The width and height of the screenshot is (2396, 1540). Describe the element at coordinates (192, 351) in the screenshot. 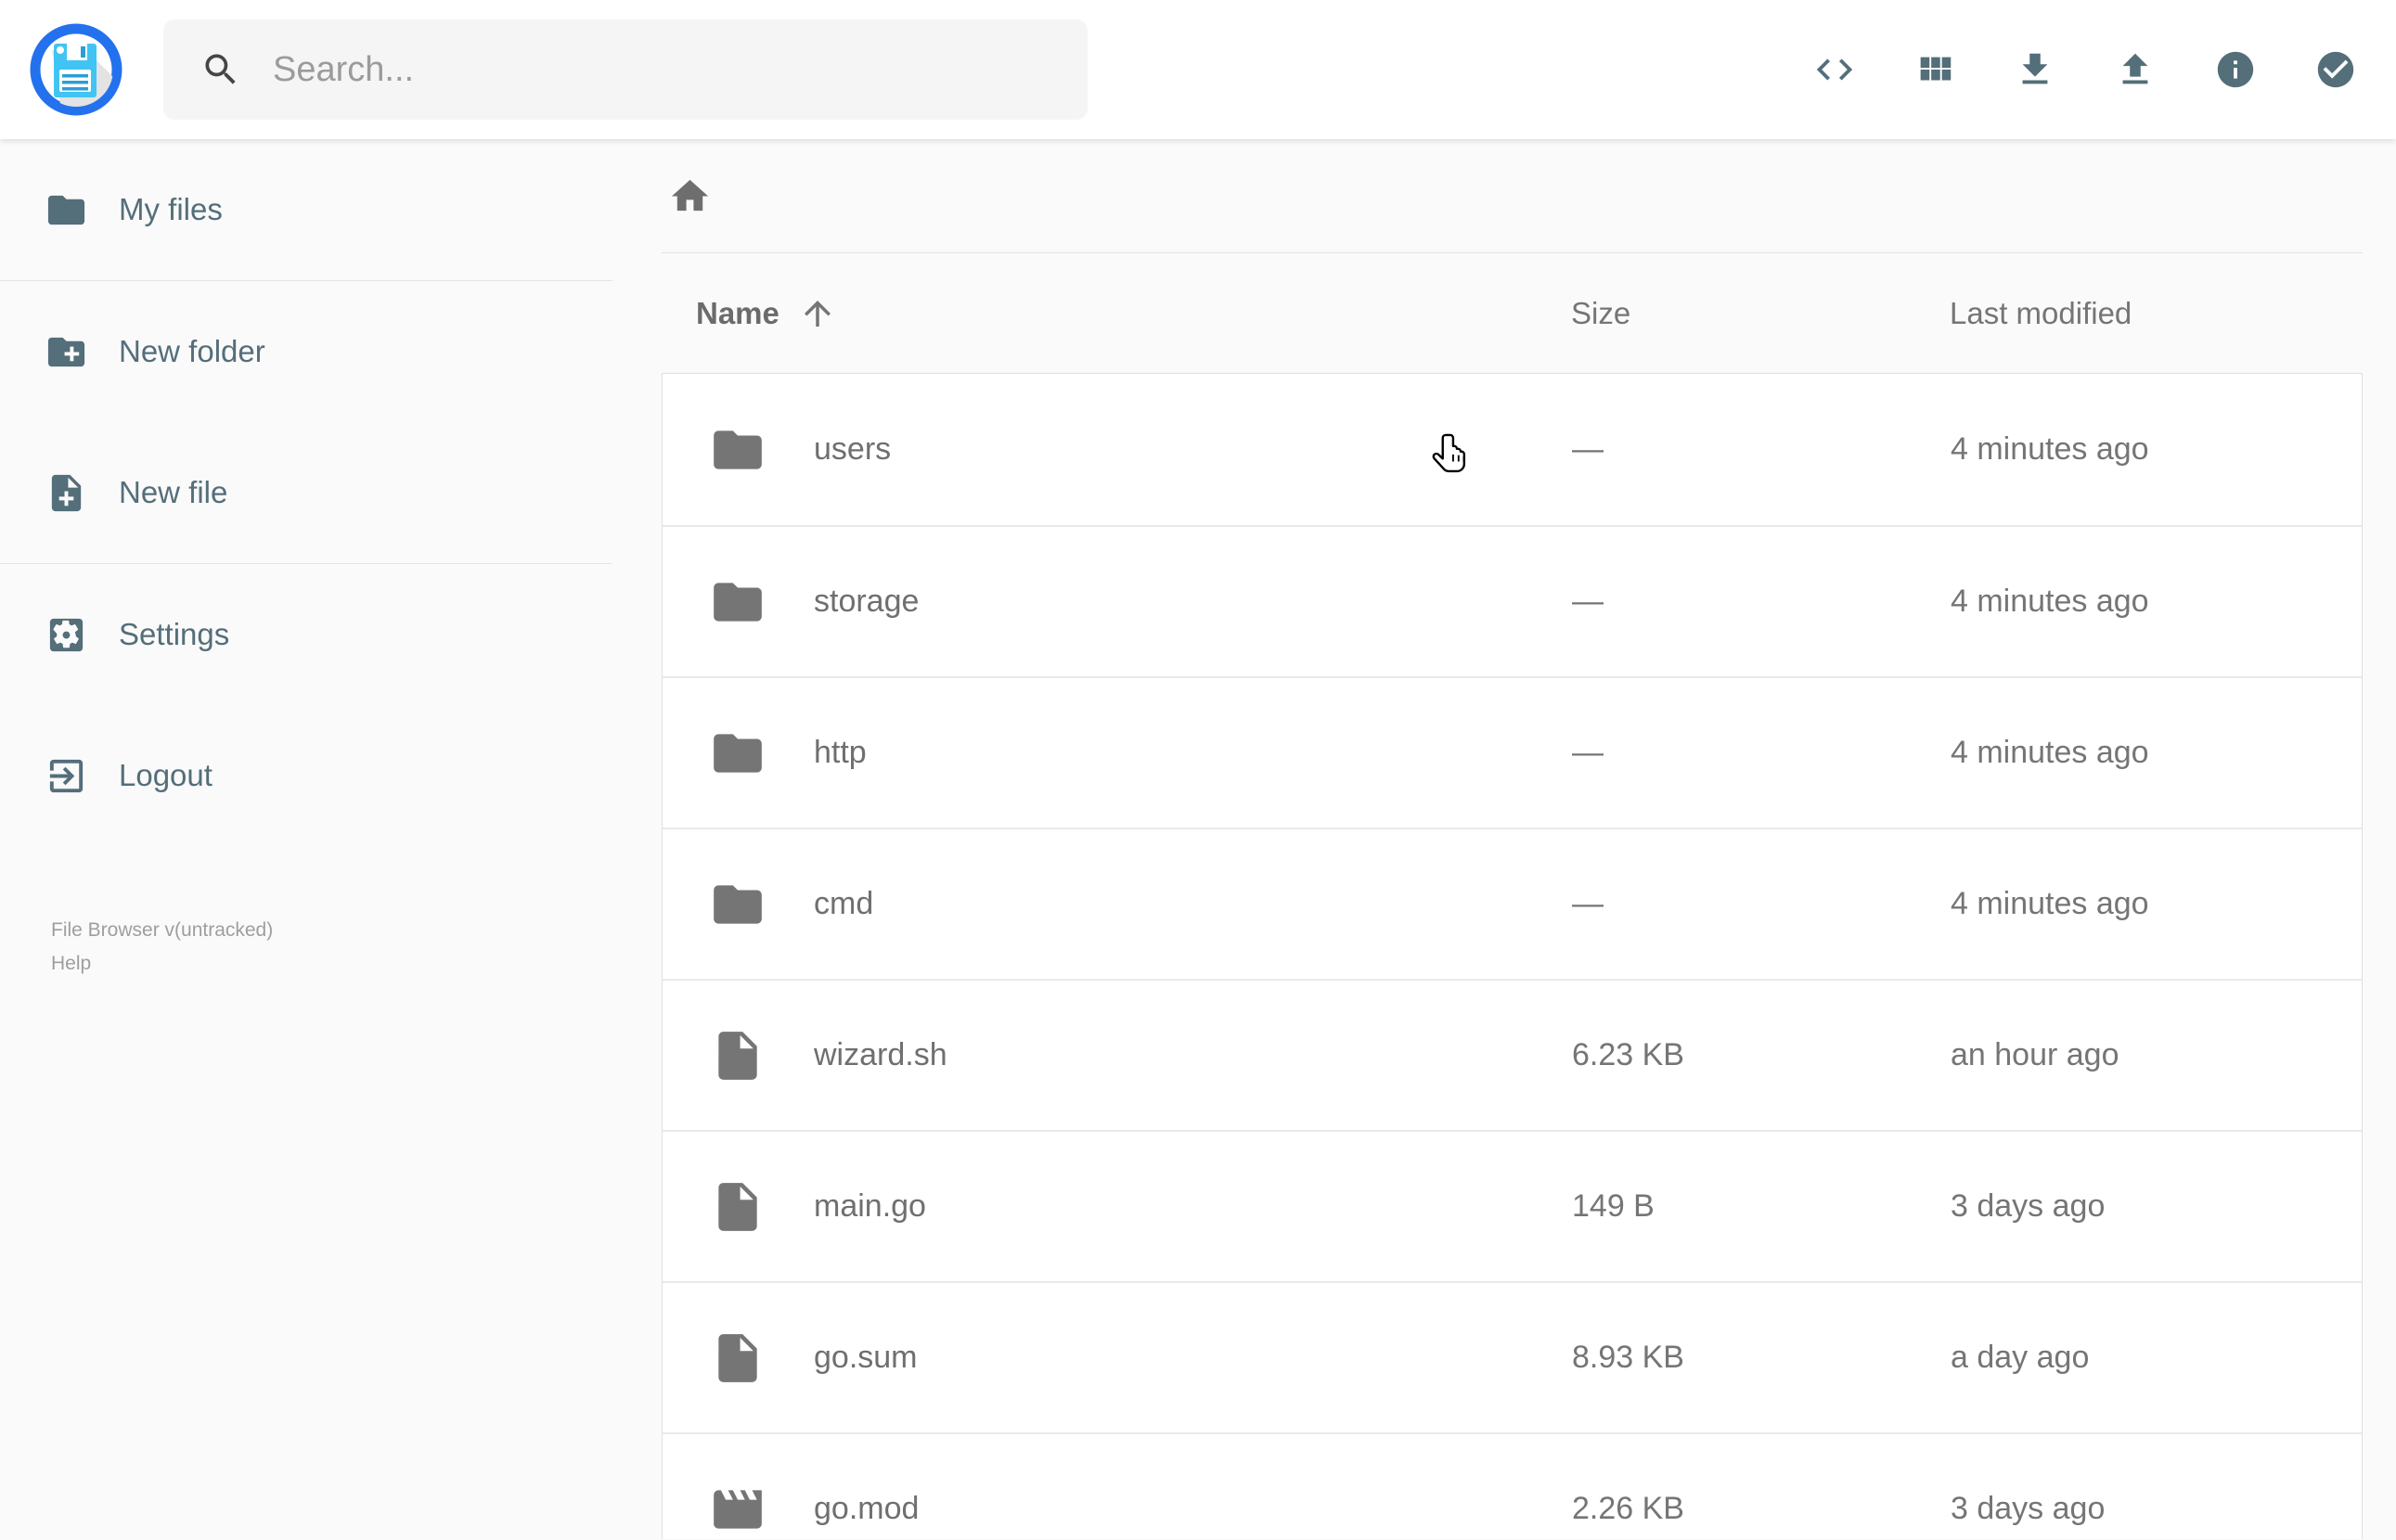

I see `sidebar-item-label: New folder` at that location.